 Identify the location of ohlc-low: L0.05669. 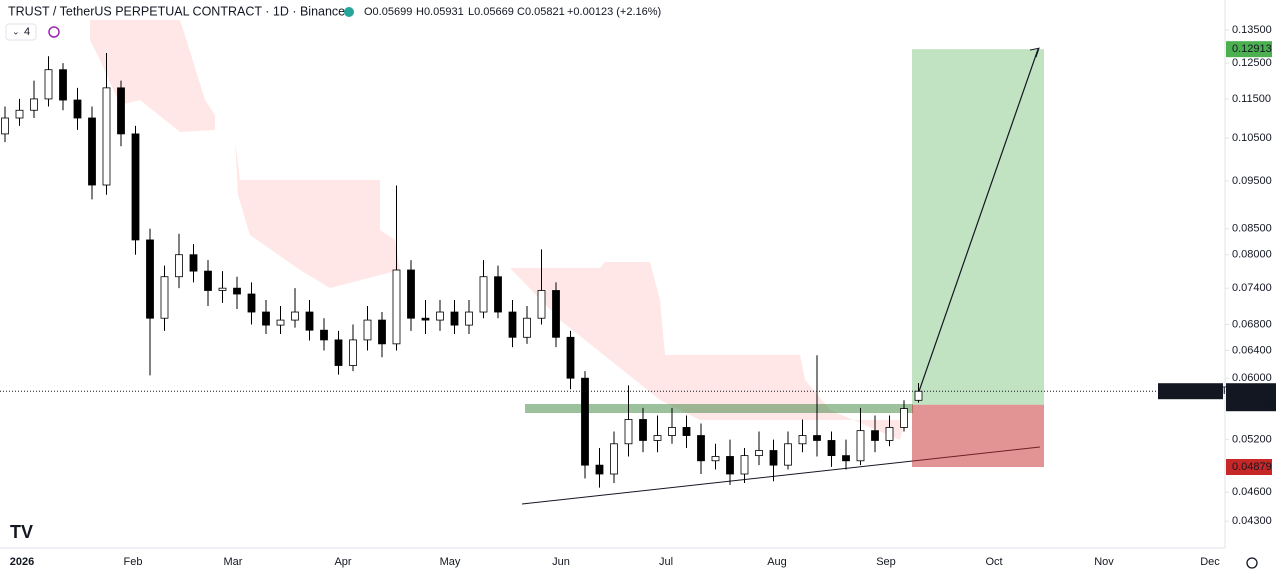
(491, 12).